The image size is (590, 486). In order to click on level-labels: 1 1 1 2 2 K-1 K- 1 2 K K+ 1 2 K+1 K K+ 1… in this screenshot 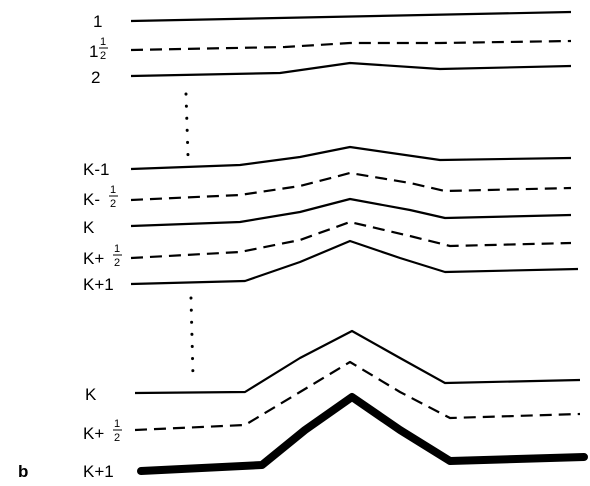, I will do `click(102, 246)`.